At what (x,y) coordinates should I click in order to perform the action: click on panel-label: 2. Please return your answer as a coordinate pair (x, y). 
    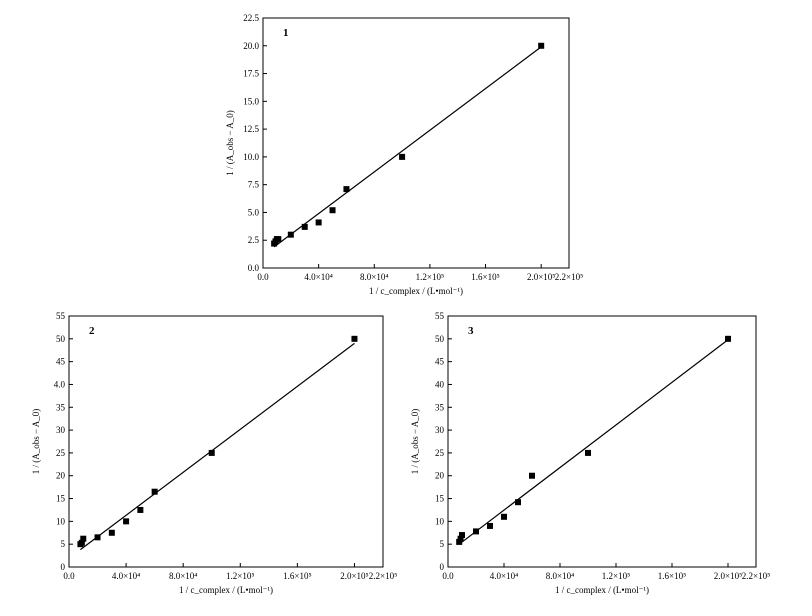
    Looking at the image, I should click on (92, 331).